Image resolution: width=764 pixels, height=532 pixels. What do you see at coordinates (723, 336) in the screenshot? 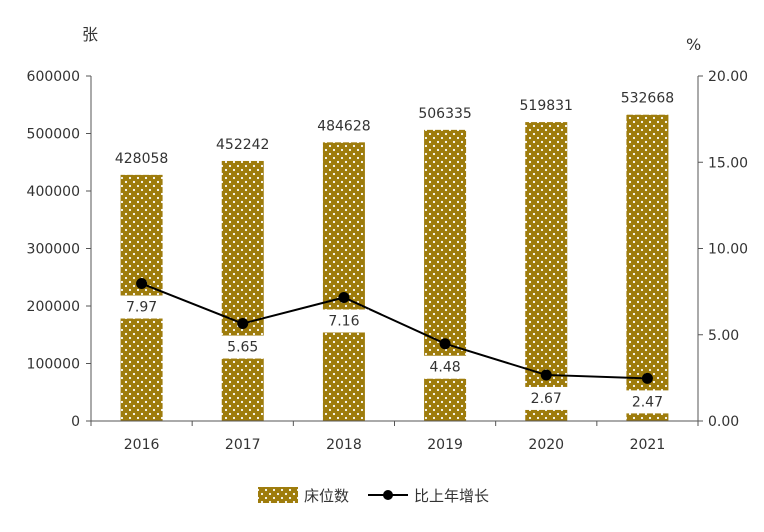
I see `right-tick-label: 5.00` at bounding box center [723, 336].